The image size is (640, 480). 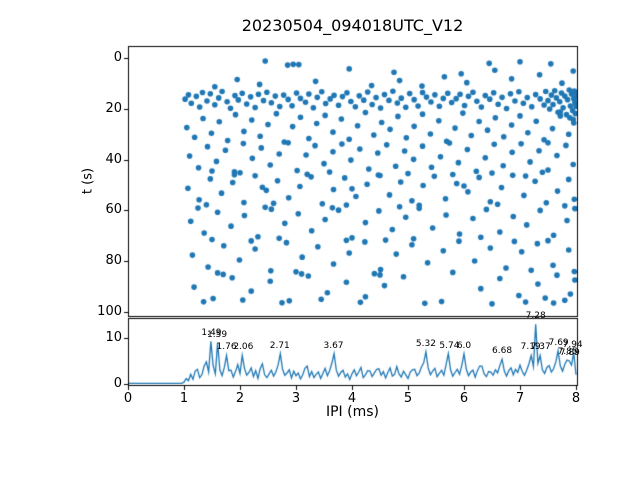 I want to click on x-tick-label: 2, so click(x=240, y=398).